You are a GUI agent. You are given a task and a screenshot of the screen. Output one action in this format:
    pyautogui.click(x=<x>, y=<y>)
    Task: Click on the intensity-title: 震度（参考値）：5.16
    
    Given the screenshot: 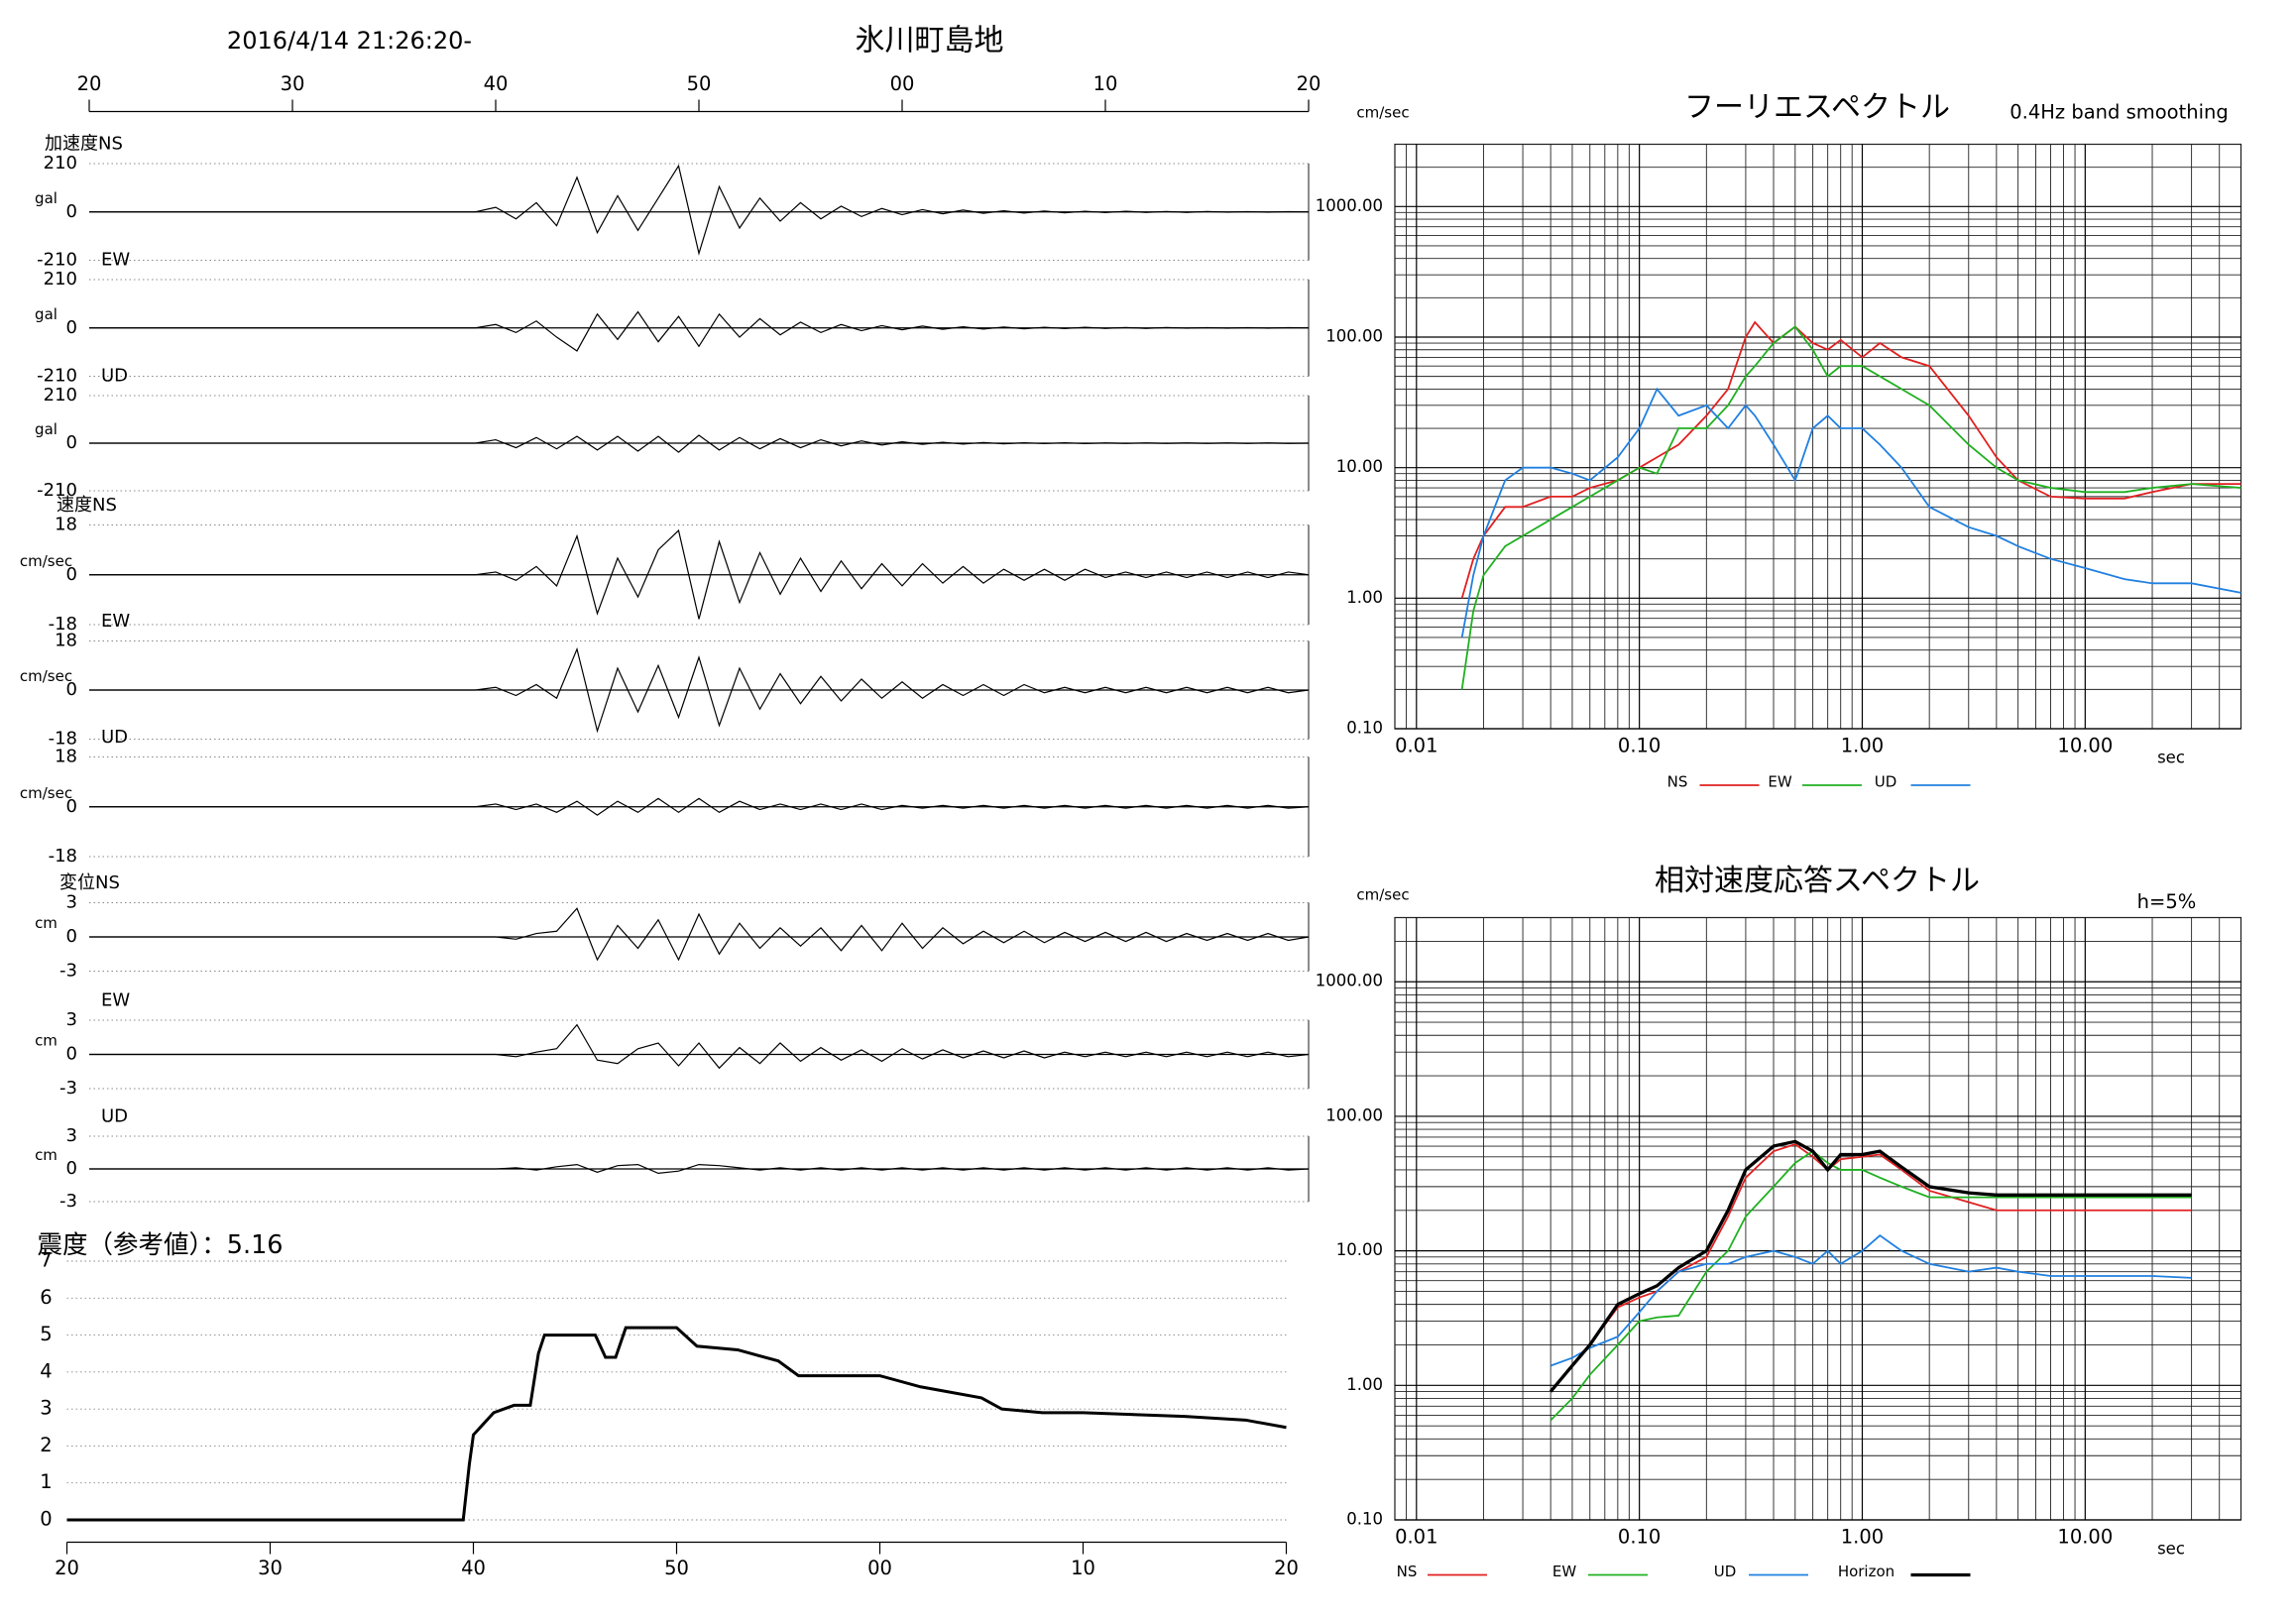 What is the action you would take?
    pyautogui.click(x=161, y=1245)
    